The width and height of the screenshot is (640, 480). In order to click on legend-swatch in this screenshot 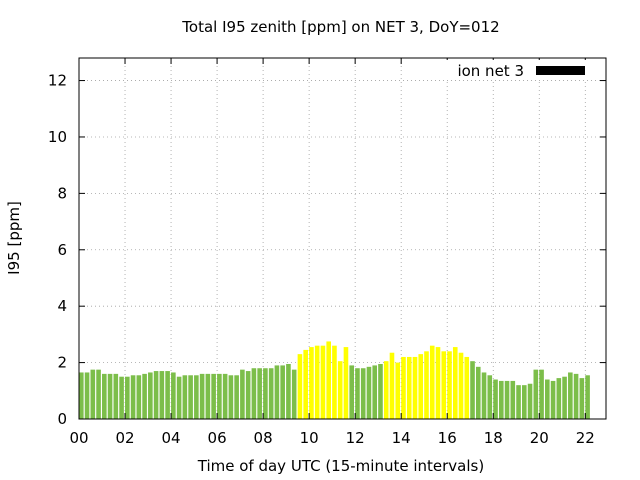, I will do `click(560, 70)`.